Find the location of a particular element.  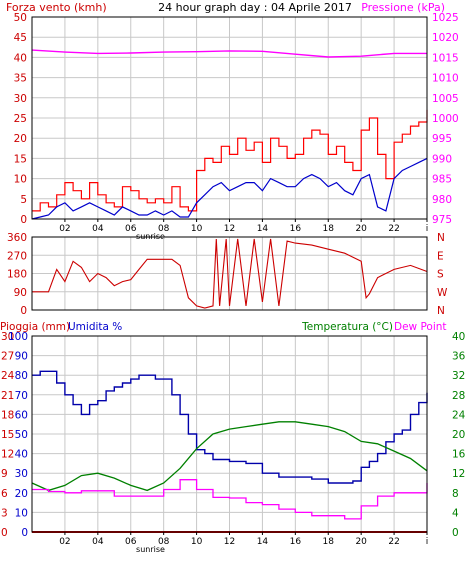

wind-y-tick-label: 20 is located at coordinates (20, 139).